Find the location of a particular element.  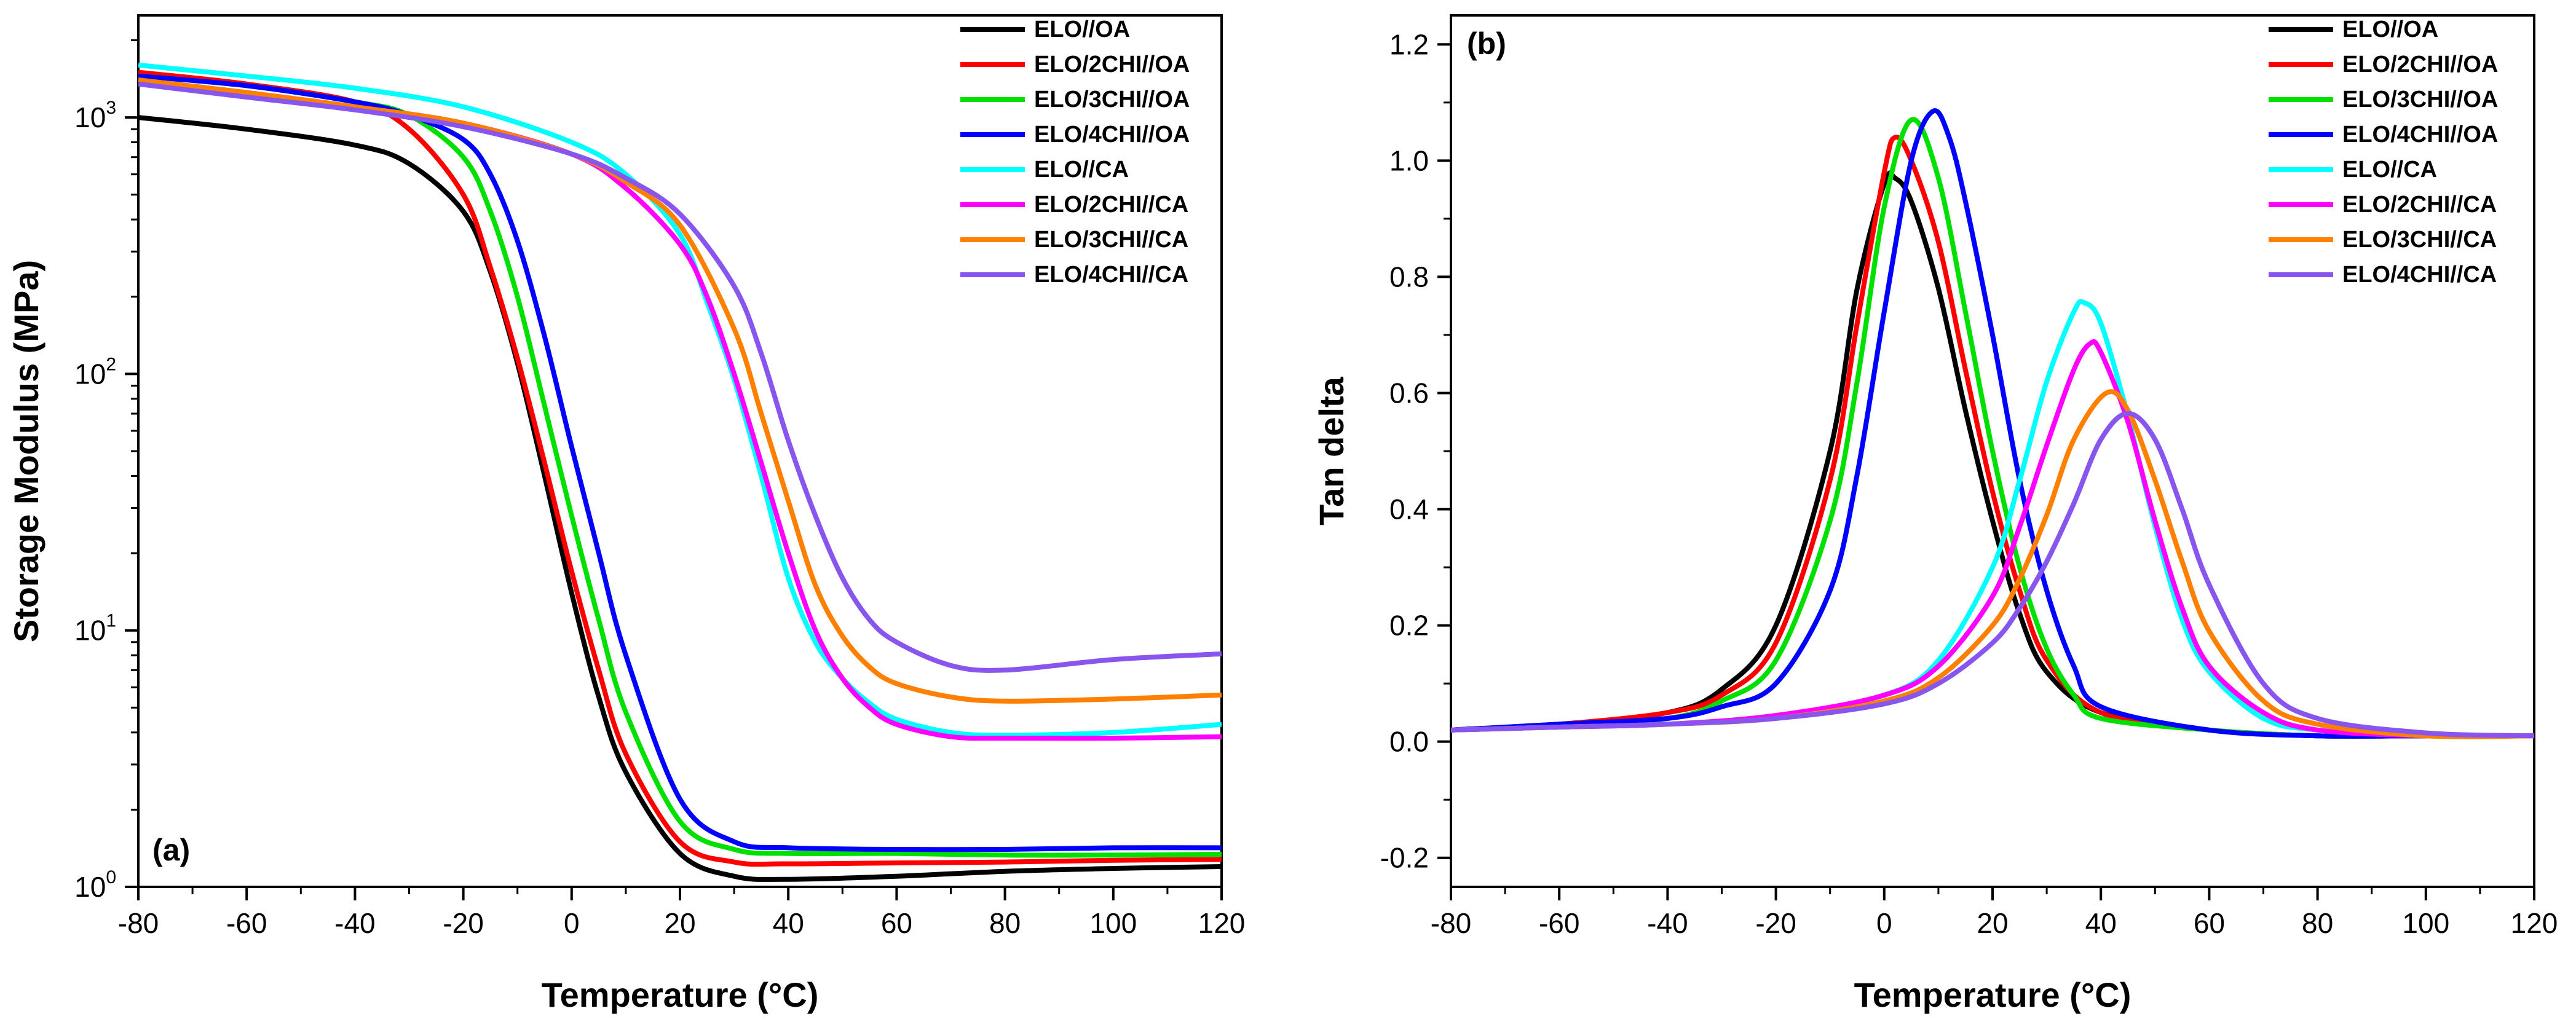

y-tick-label: 1.2 is located at coordinates (1409, 44).